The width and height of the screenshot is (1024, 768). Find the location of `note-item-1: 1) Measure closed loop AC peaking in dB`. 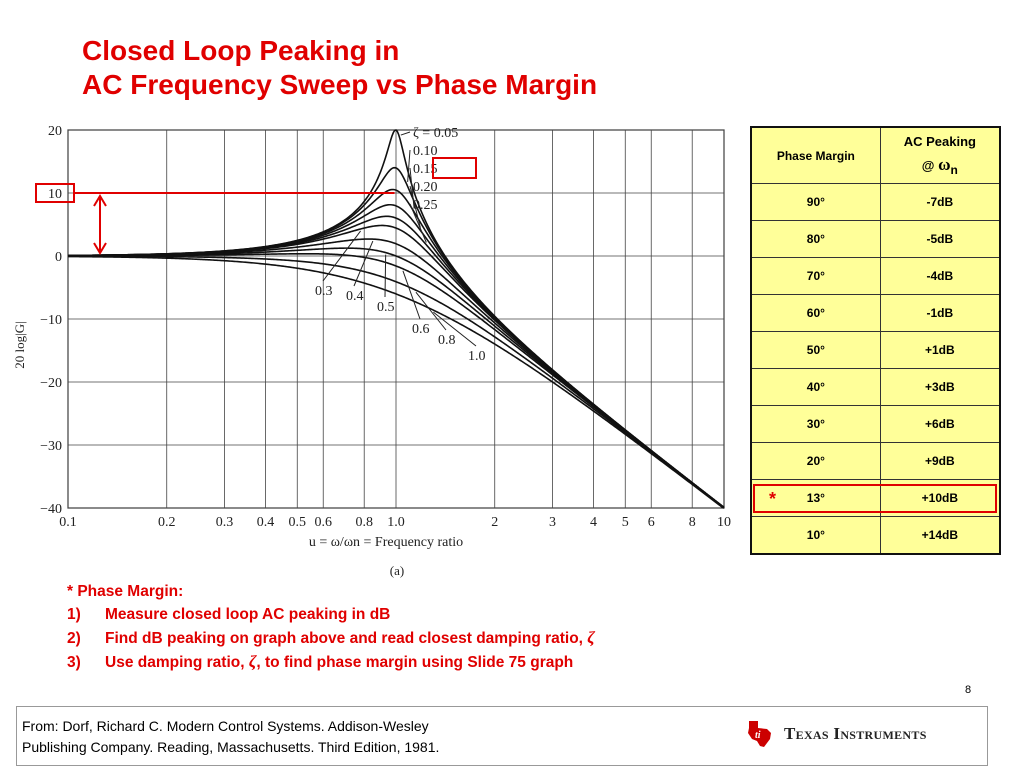

note-item-1: 1) Measure closed loop AC peaking in dB is located at coordinates (331, 614).